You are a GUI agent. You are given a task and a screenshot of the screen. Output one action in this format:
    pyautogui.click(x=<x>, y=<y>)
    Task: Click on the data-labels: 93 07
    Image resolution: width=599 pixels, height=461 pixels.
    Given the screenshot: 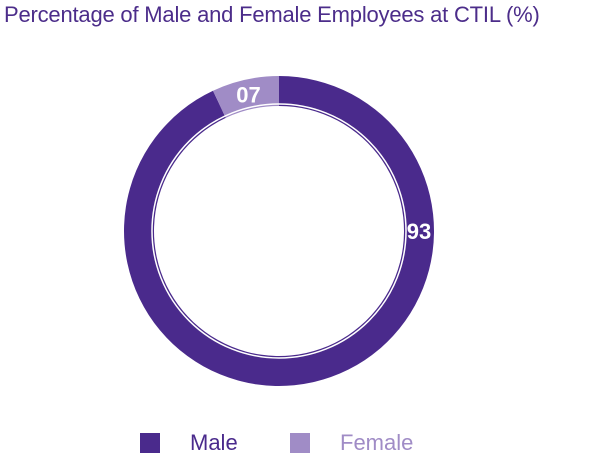 What is the action you would take?
    pyautogui.click(x=333, y=163)
    